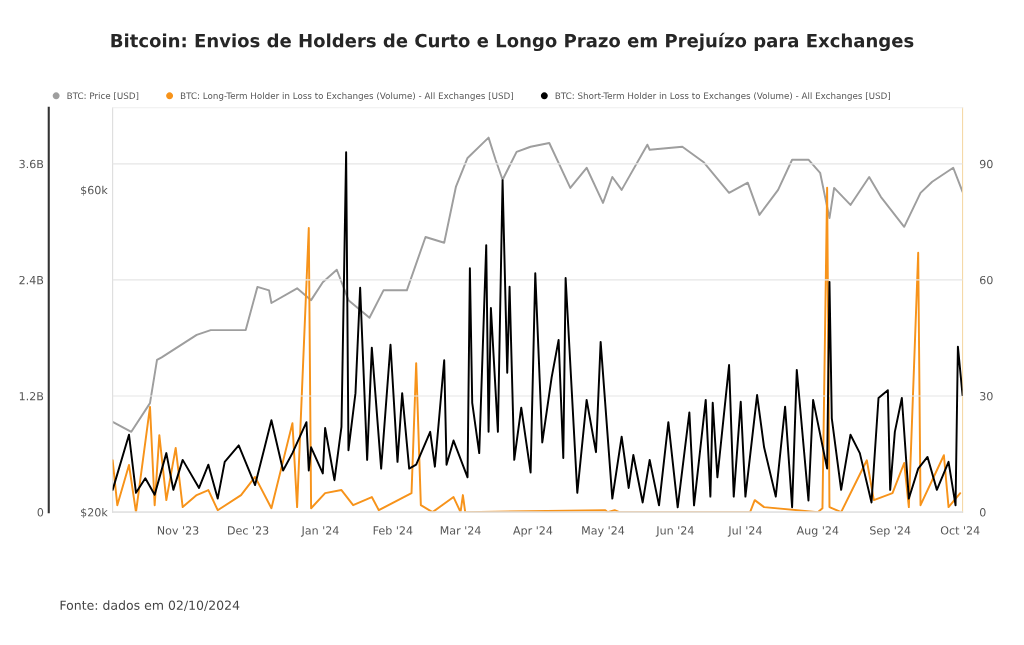 The height and width of the screenshot is (645, 1024). Describe the element at coordinates (982, 512) in the screenshot. I see `y2-tick-label: 0` at that location.